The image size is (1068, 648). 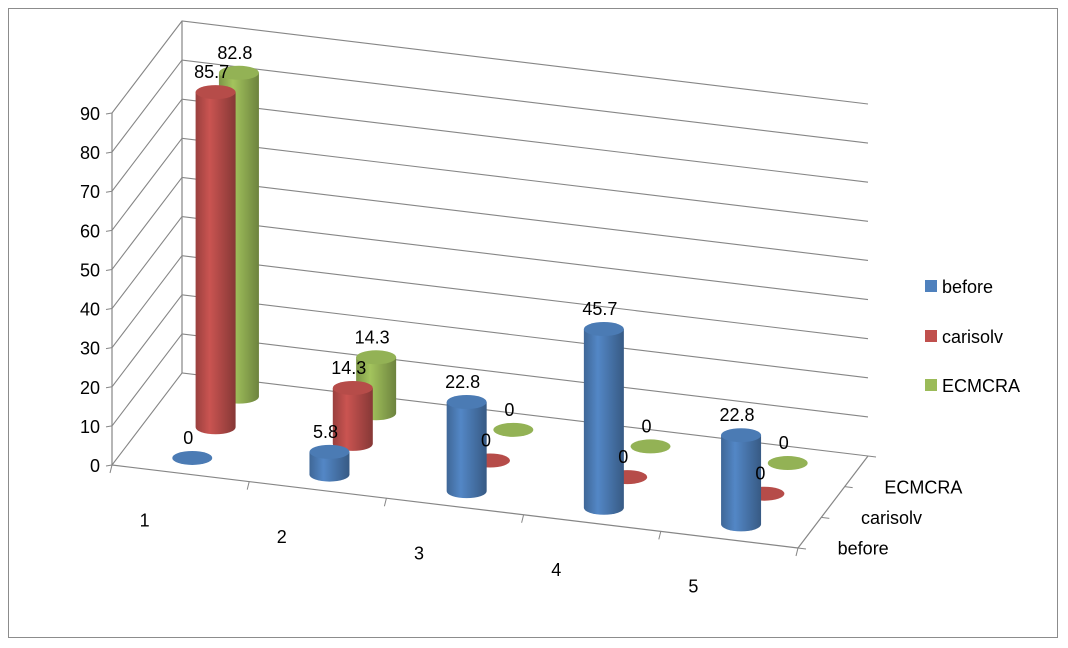 I want to click on legend-swatch-ecmcra, so click(x=931, y=385).